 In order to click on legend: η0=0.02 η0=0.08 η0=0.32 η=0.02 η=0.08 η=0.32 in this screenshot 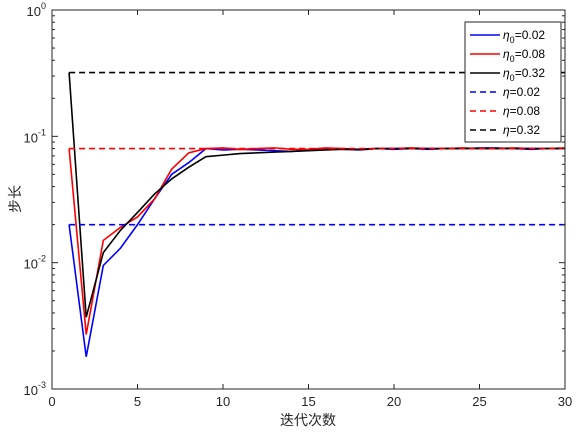, I will do `click(513, 82)`.